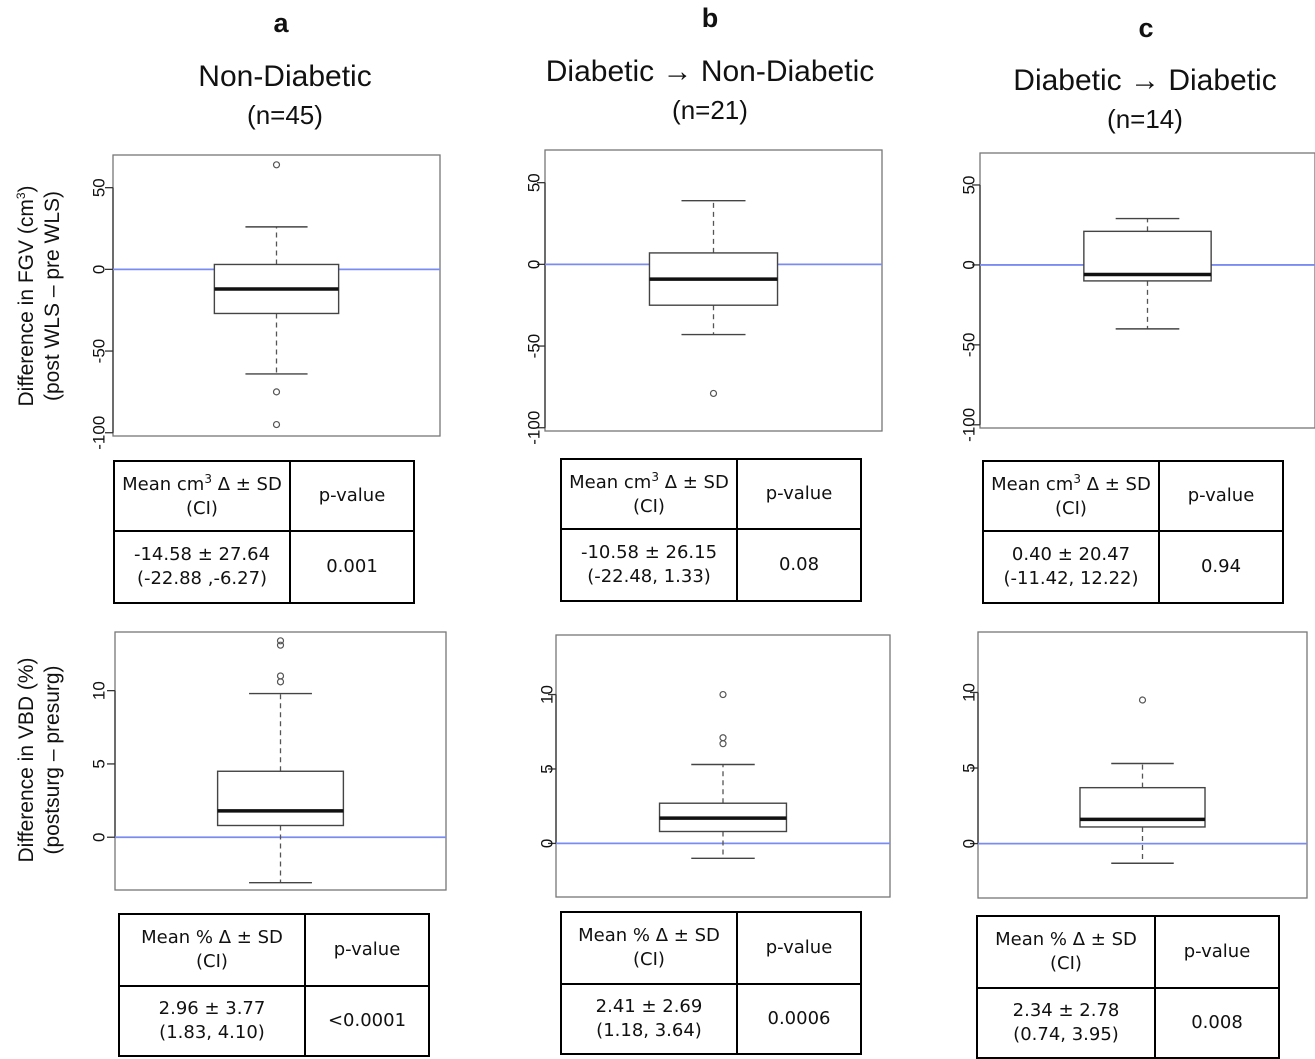  Describe the element at coordinates (367, 1021) in the screenshot. I see `p-value: <0.0001` at that location.